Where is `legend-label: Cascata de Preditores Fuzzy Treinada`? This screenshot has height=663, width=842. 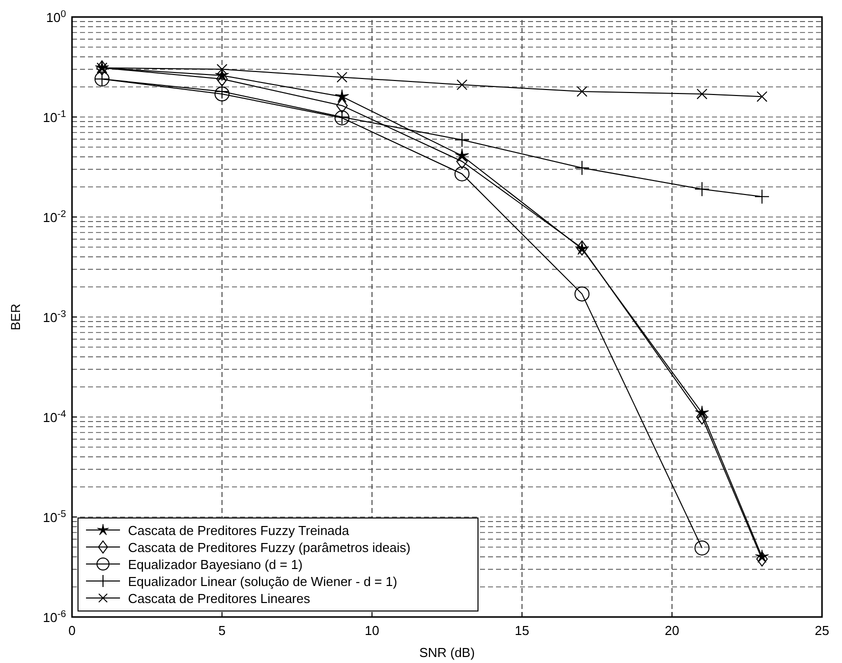 legend-label: Cascata de Preditores Fuzzy Treinada is located at coordinates (239, 530).